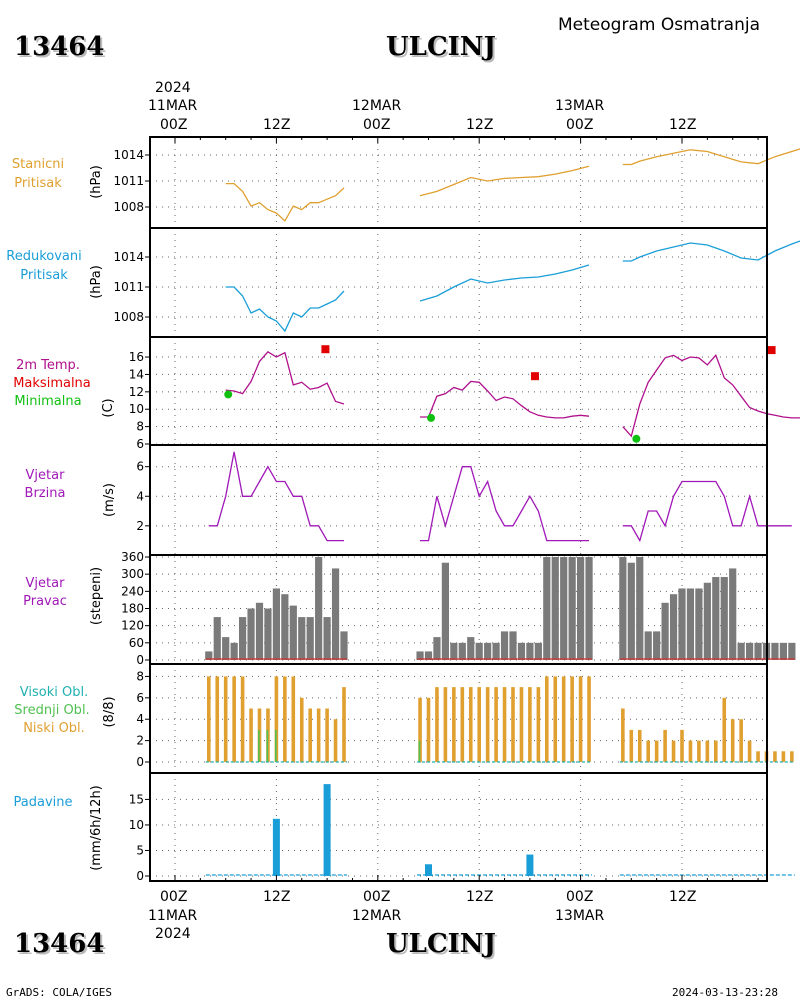 This screenshot has height=1000, width=800. I want to click on bottom-hour-label-5: 00Z, so click(579, 897).